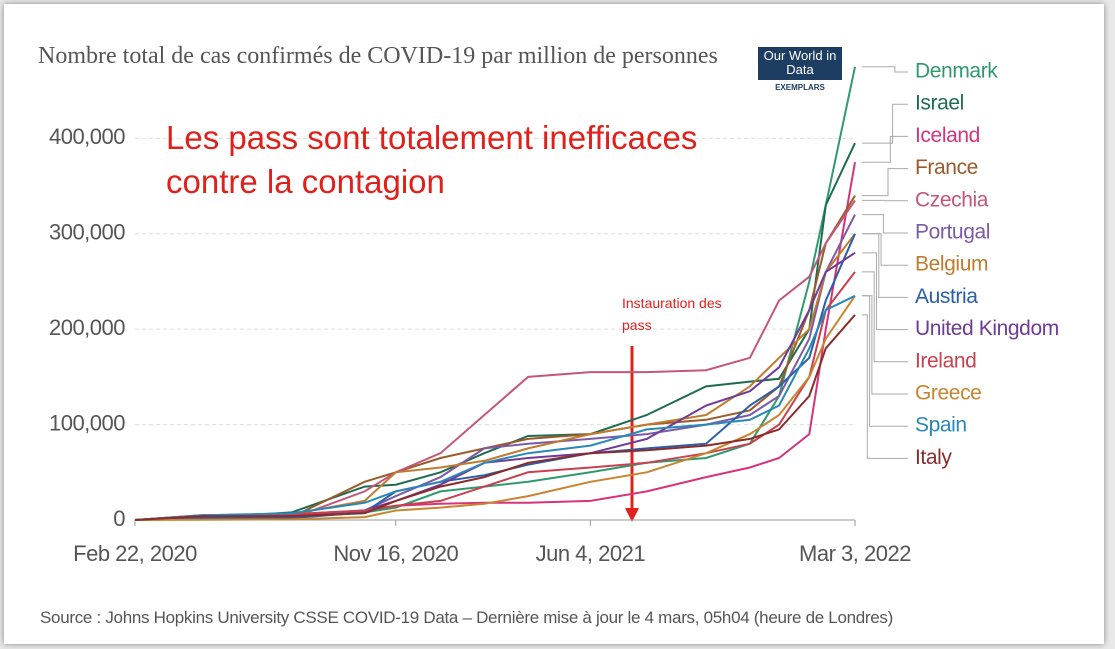 The image size is (1115, 649). Describe the element at coordinates (941, 425) in the screenshot. I see `legend-label: Spain` at that location.